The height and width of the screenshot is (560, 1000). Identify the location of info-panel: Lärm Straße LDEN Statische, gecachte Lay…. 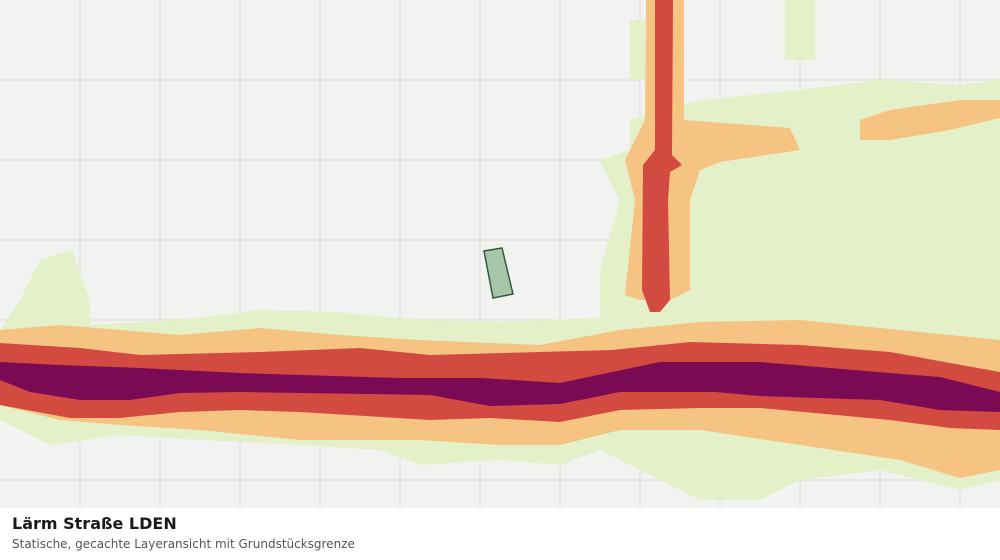
(500, 534).